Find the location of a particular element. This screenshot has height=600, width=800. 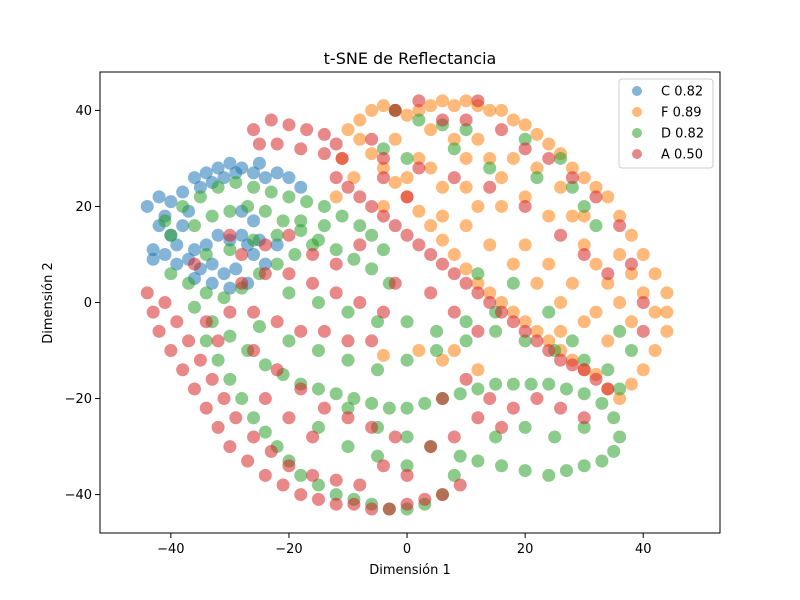

y-tick-label: −40 is located at coordinates (78, 495).